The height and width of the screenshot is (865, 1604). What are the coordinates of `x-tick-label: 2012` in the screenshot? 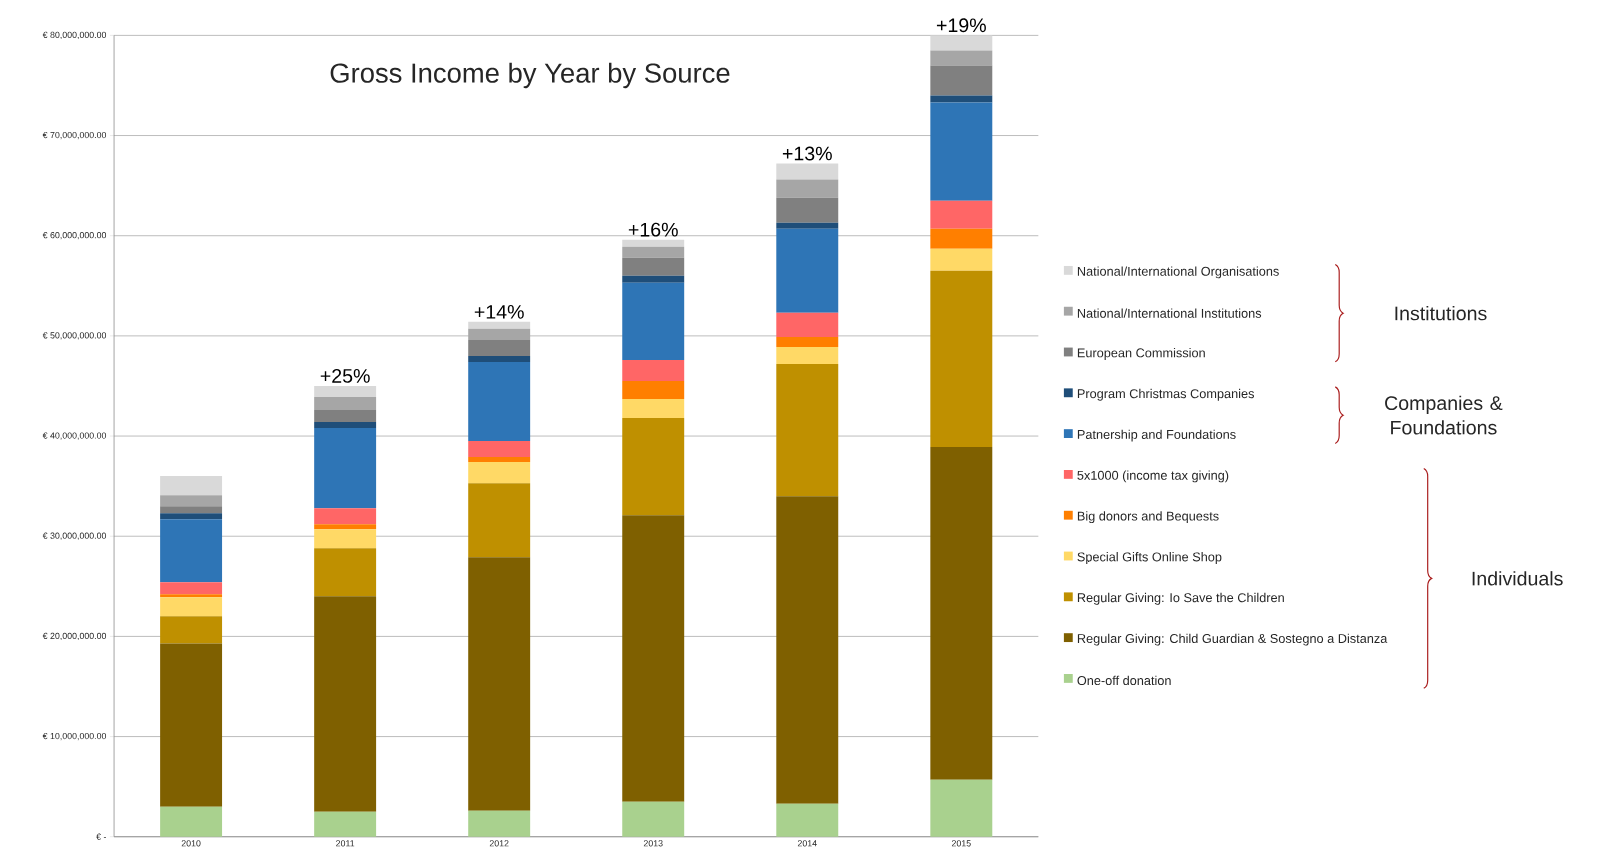 It's located at (499, 843).